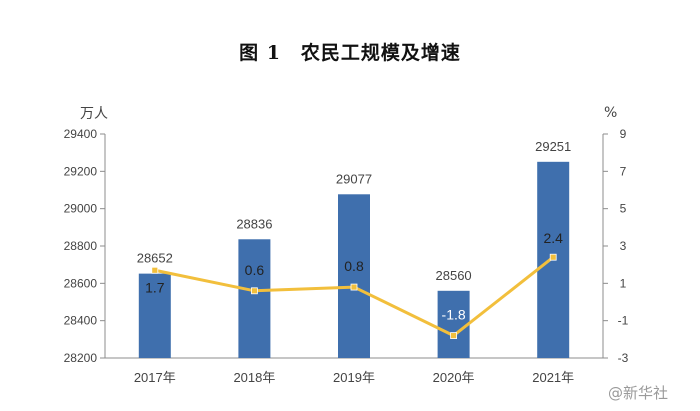 The height and width of the screenshot is (411, 700). Describe the element at coordinates (81, 321) in the screenshot. I see `left-tick-label: 28400` at that location.